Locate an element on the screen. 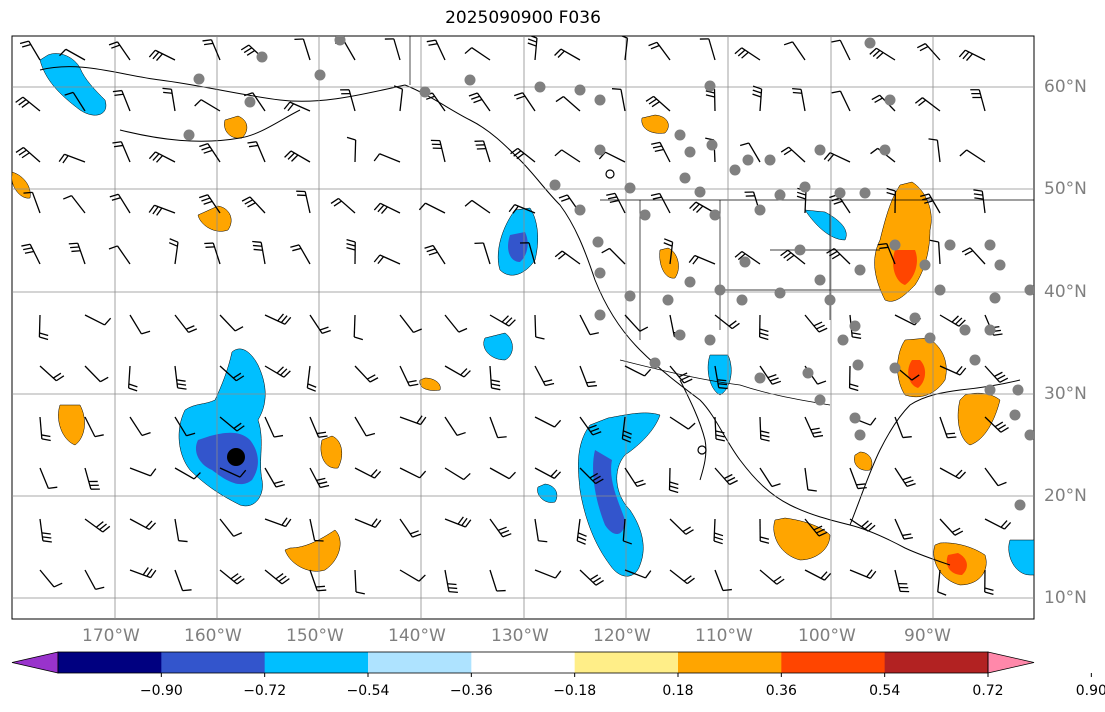 The width and height of the screenshot is (1105, 712). colorbar-tick-label: −0.54 is located at coordinates (368, 691).